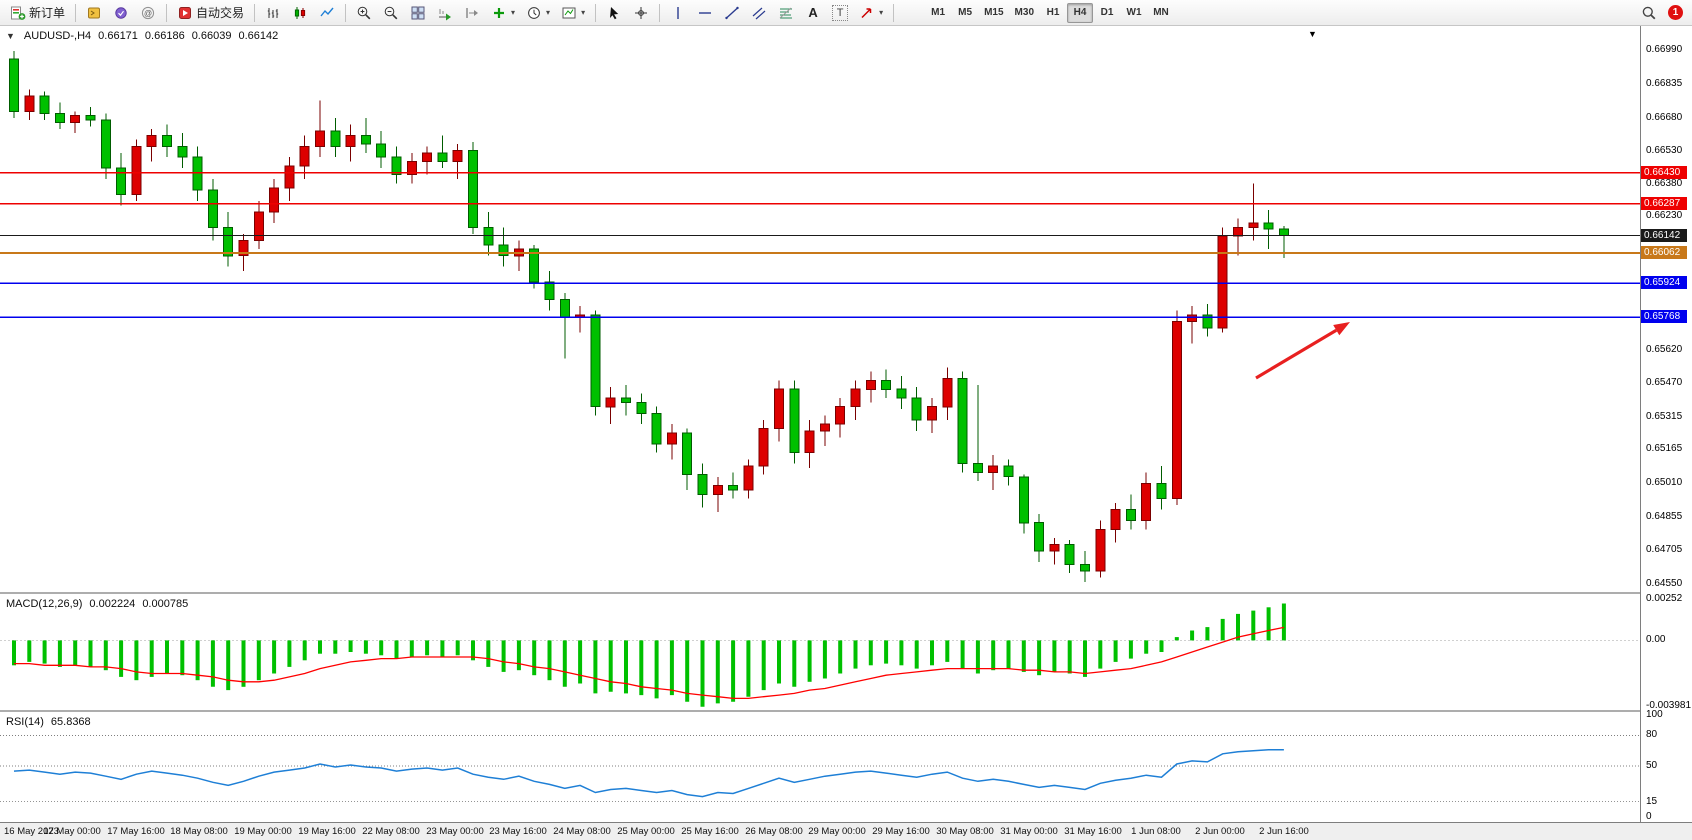 The width and height of the screenshot is (1692, 840). Describe the element at coordinates (472, 13) in the screenshot. I see `chart-shift-button` at that location.